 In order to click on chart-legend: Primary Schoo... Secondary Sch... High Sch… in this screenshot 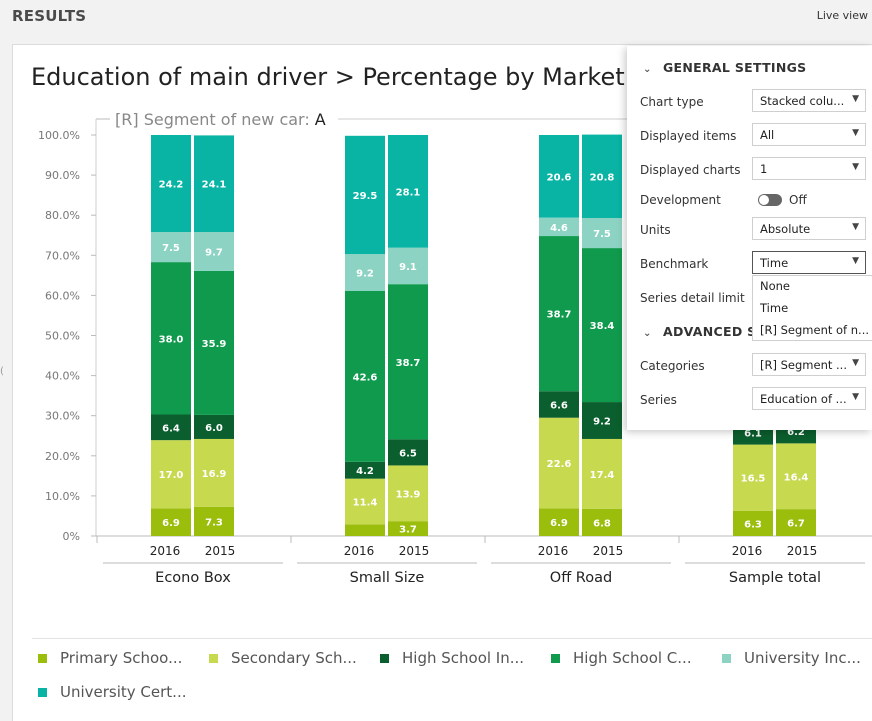, I will do `click(452, 669)`.